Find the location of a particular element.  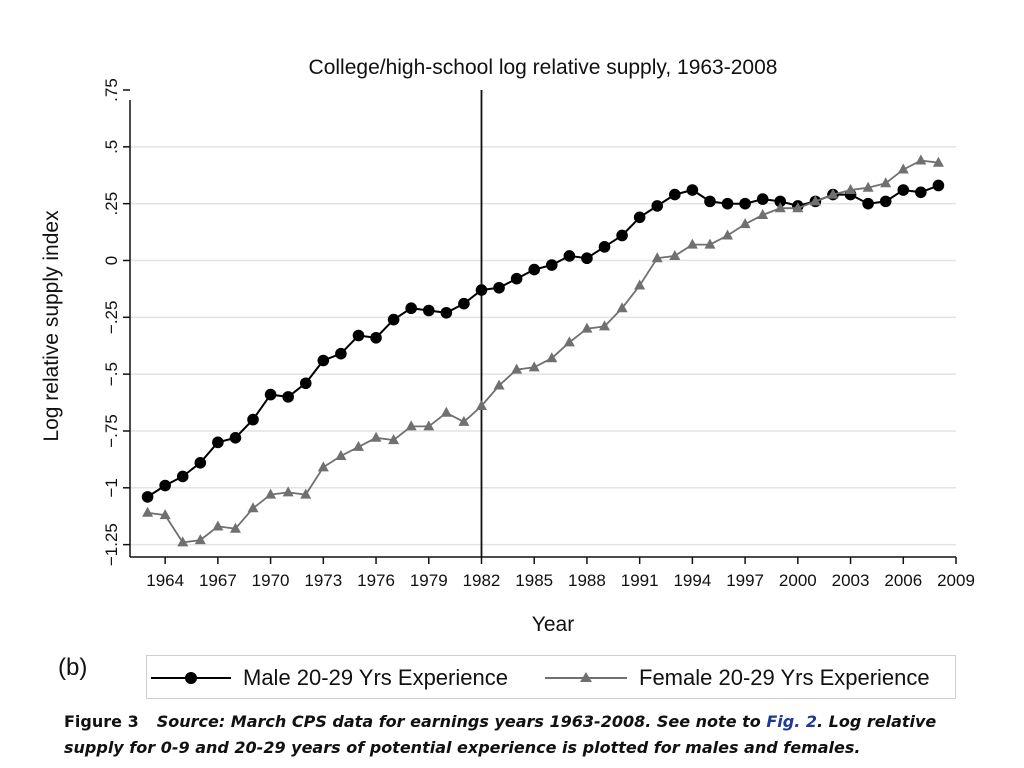

y-tick-label: −1 is located at coordinates (111, 487).